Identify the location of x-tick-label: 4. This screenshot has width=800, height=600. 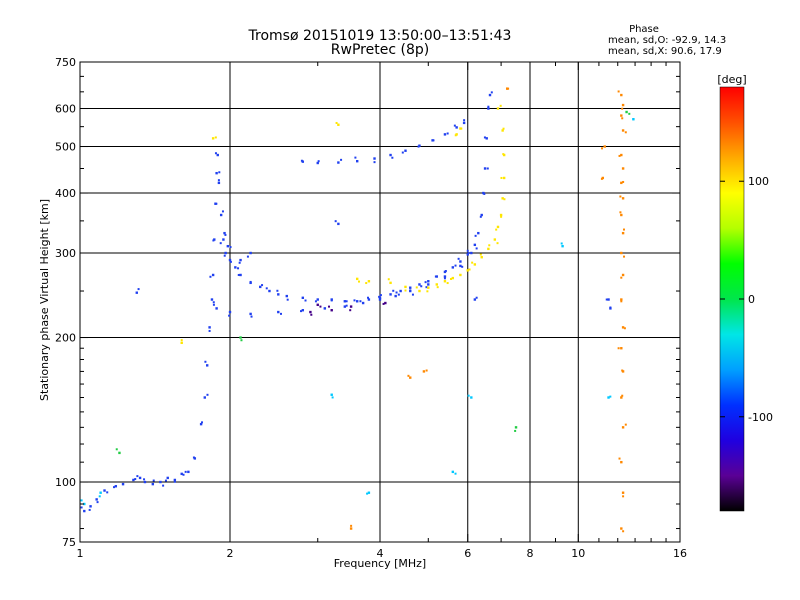
(380, 553).